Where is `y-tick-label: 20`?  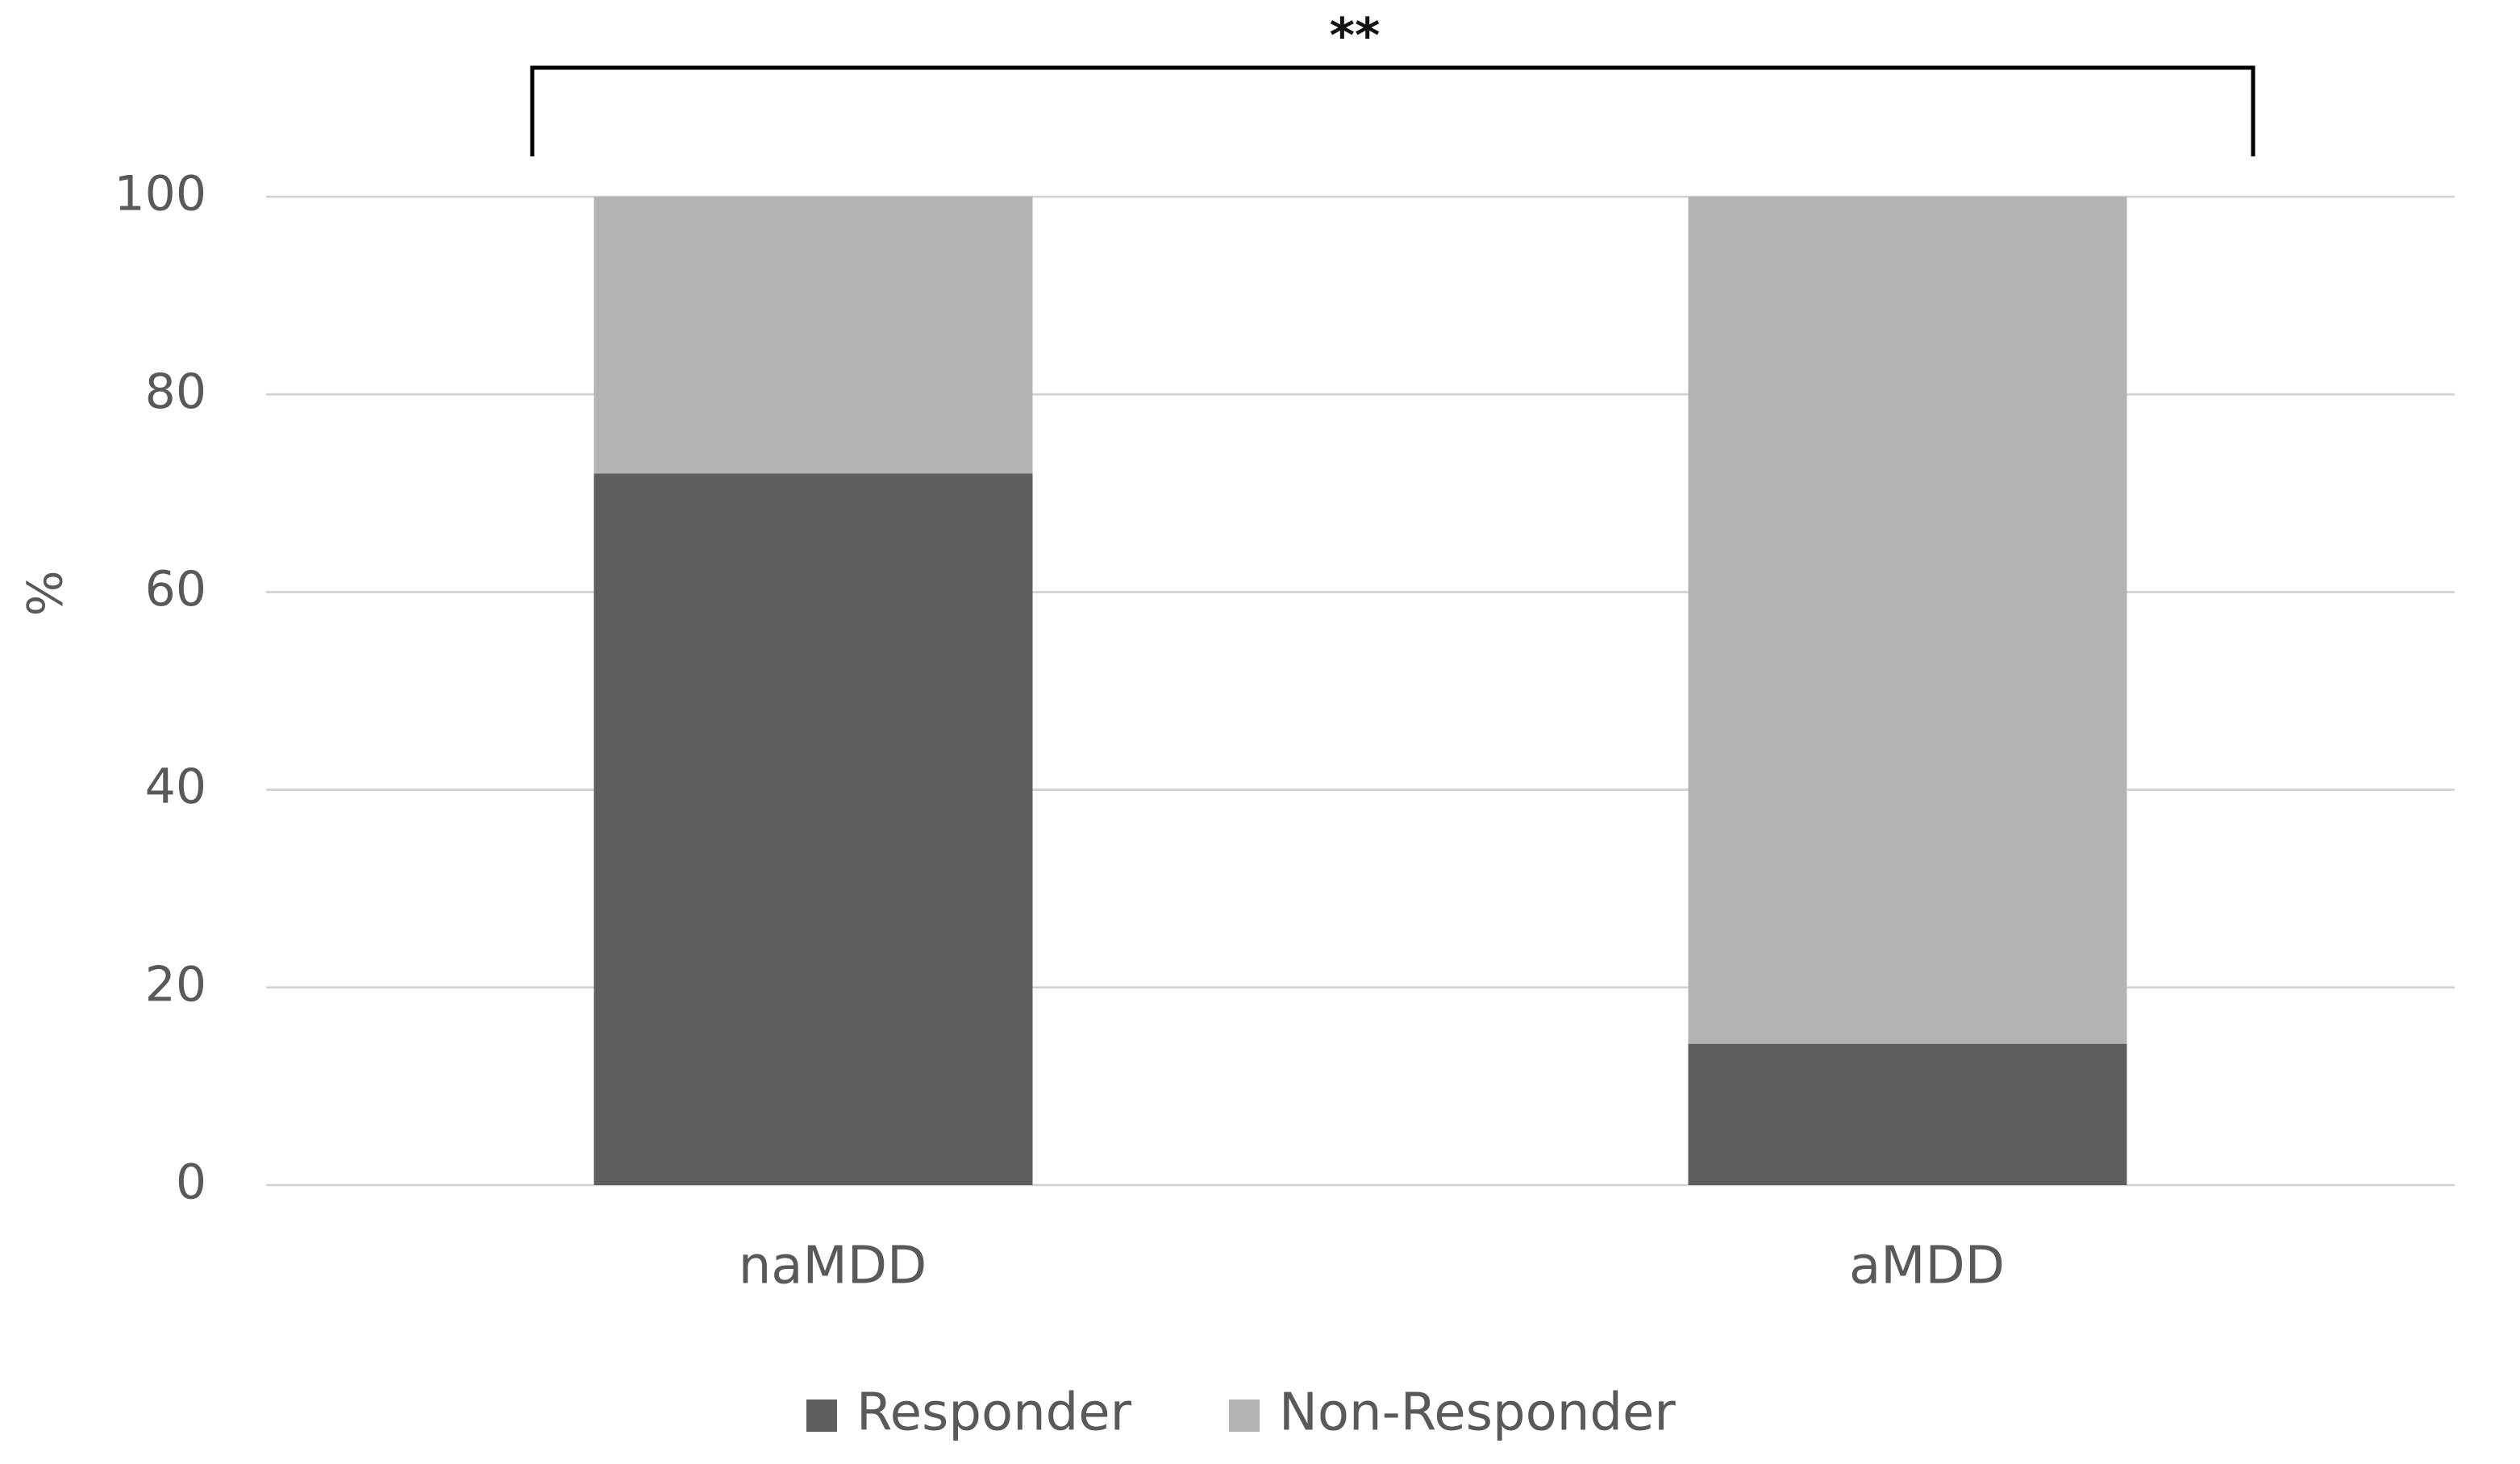
y-tick-label: 20 is located at coordinates (175, 985).